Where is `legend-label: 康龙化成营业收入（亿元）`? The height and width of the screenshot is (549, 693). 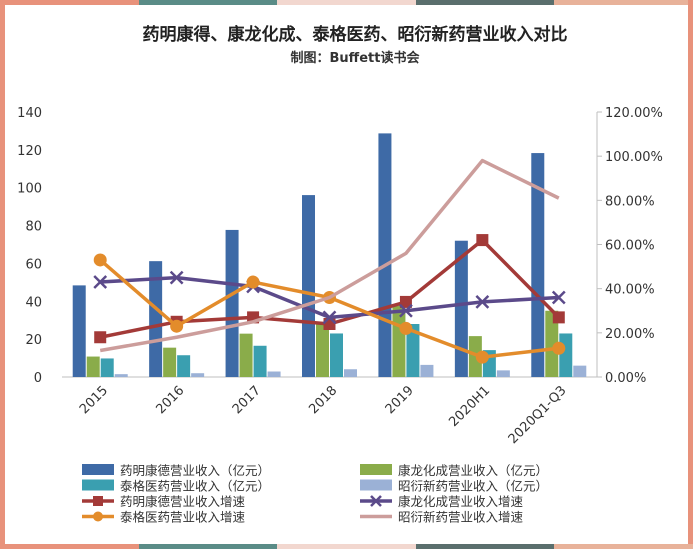 legend-label: 康龙化成营业收入（亿元） is located at coordinates (473, 470).